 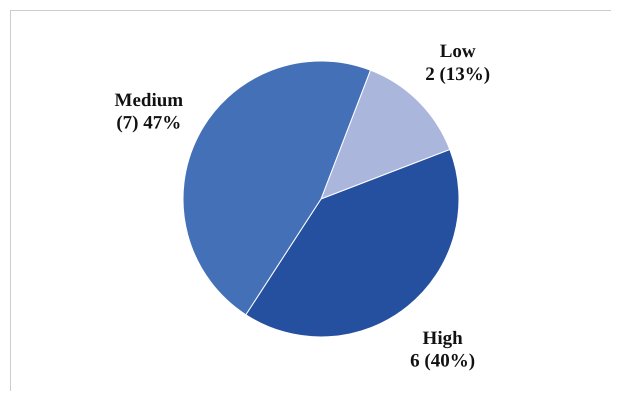 What do you see at coordinates (443, 337) in the screenshot?
I see `slice-label: High` at bounding box center [443, 337].